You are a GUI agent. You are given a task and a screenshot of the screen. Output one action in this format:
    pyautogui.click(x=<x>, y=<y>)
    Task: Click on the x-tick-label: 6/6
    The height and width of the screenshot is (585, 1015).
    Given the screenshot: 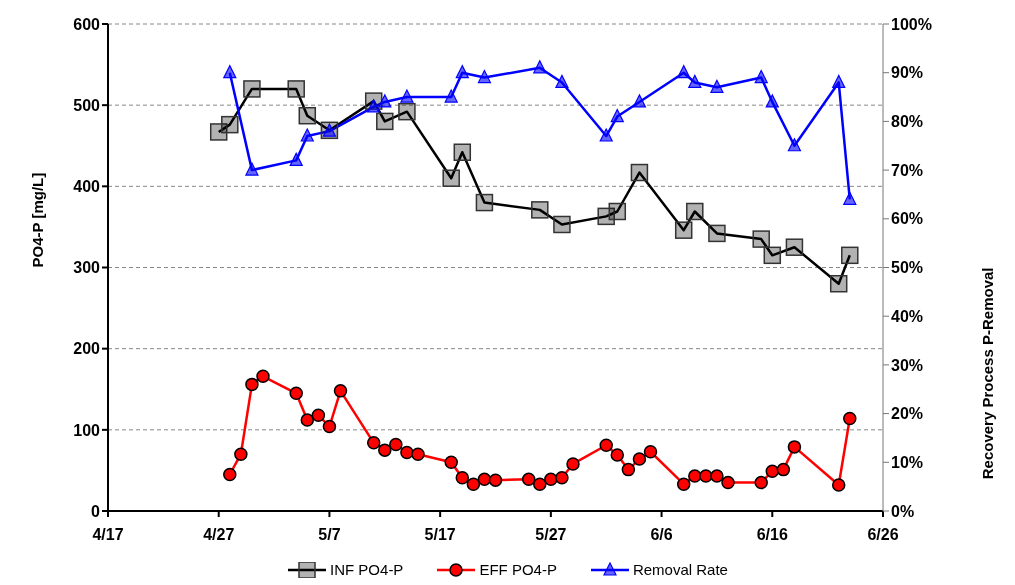 What is the action you would take?
    pyautogui.click(x=661, y=535)
    